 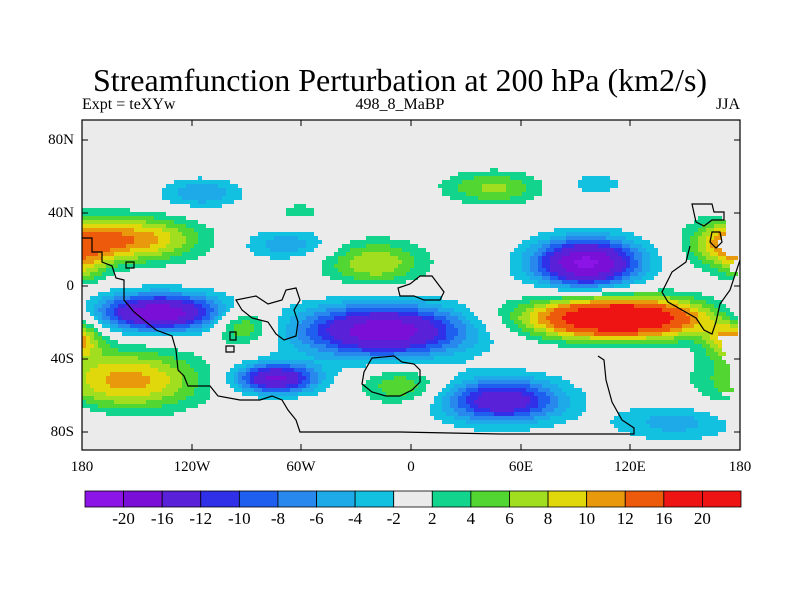 What do you see at coordinates (471, 518) in the screenshot?
I see `colorbar-label: 4` at bounding box center [471, 518].